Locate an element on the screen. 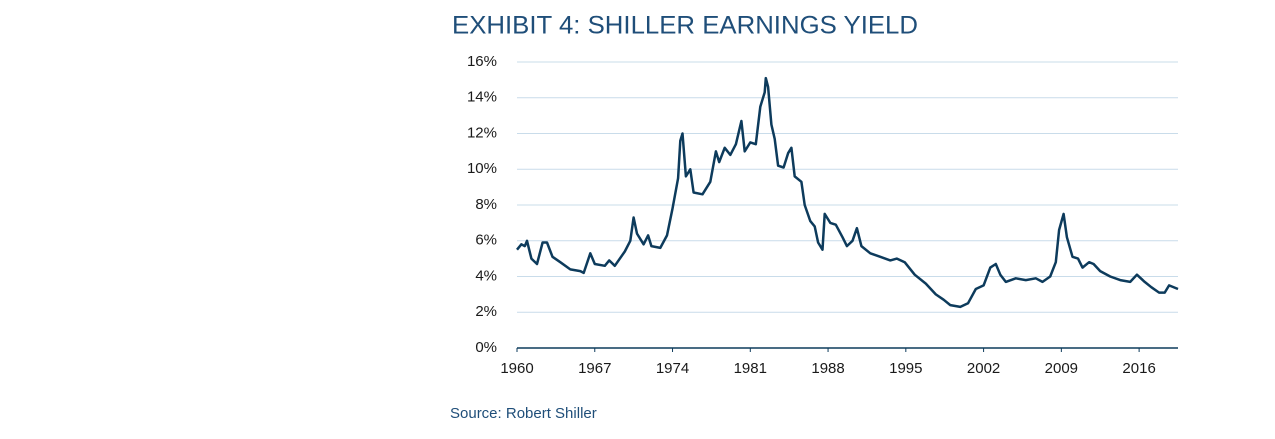  y-tick-label: 0% is located at coordinates (486, 347).